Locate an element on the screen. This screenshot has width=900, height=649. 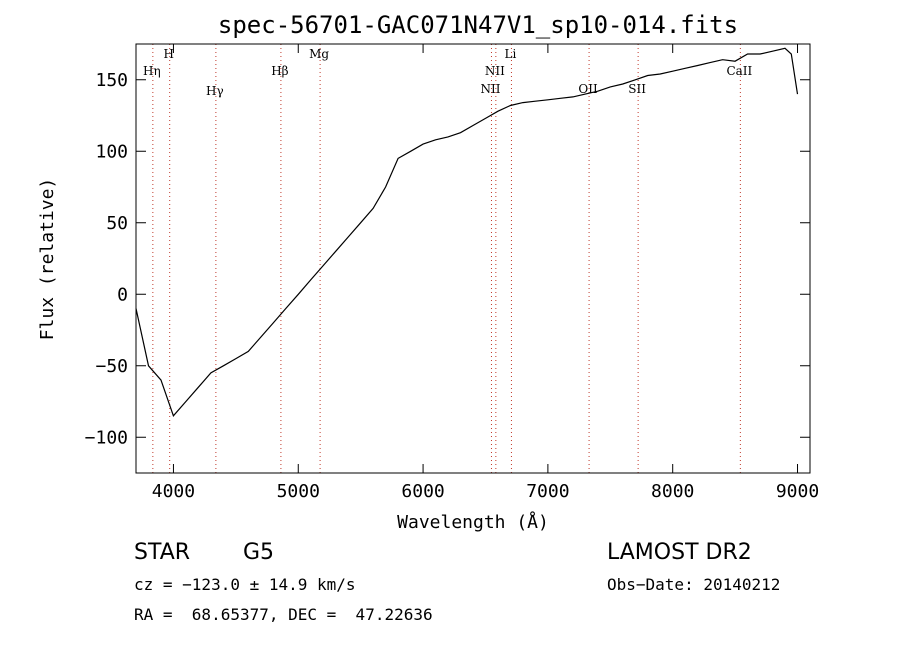
x-tick-label: 4000 is located at coordinates (173, 491).